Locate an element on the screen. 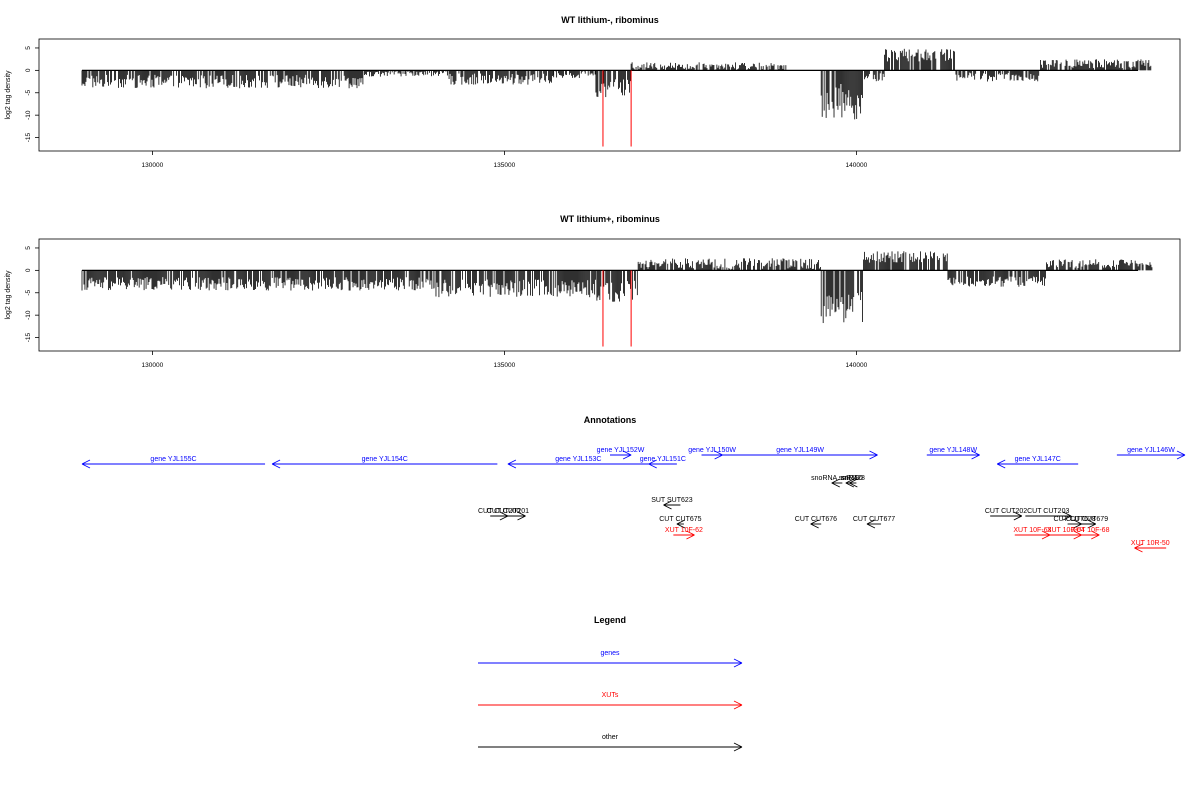 The height and width of the screenshot is (800, 1200). panel-2-plot-frame is located at coordinates (609, 295).